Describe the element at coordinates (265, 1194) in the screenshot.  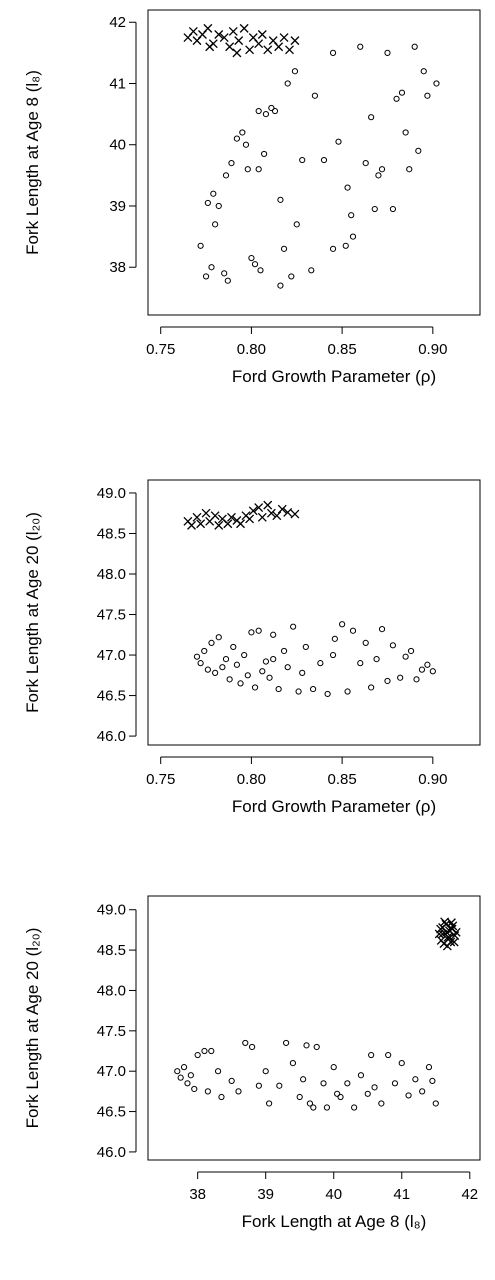
I see `x-tick-label: 39` at that location.